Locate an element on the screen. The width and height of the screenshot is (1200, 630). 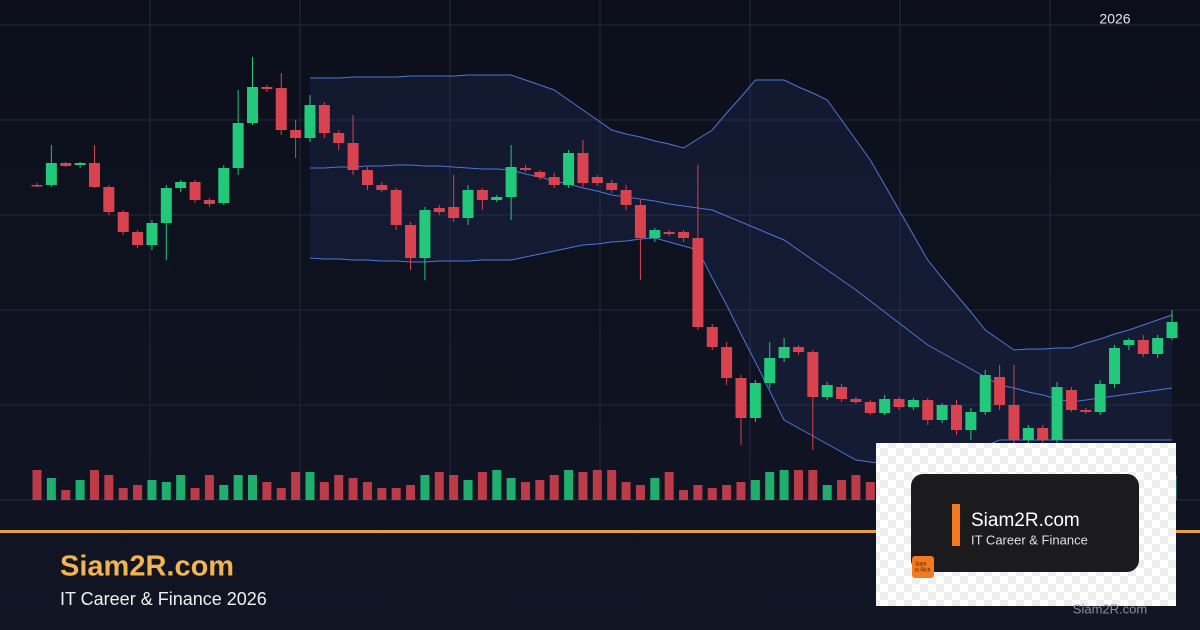
brand-title: Siam2R.com is located at coordinates (147, 567).